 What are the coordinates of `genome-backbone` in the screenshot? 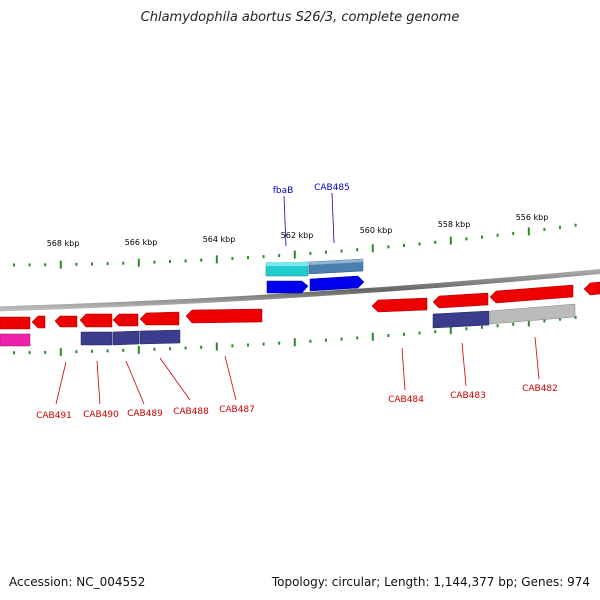 It's located at (300, 290).